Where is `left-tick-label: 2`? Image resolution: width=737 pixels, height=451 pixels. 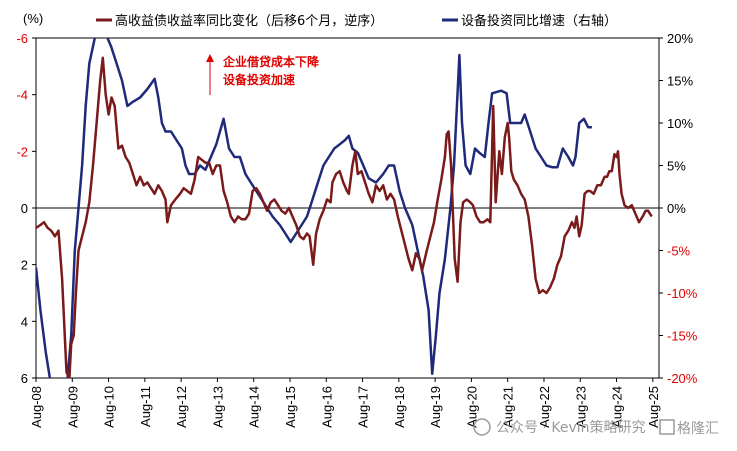
left-tick-label: 2 is located at coordinates (24, 265).